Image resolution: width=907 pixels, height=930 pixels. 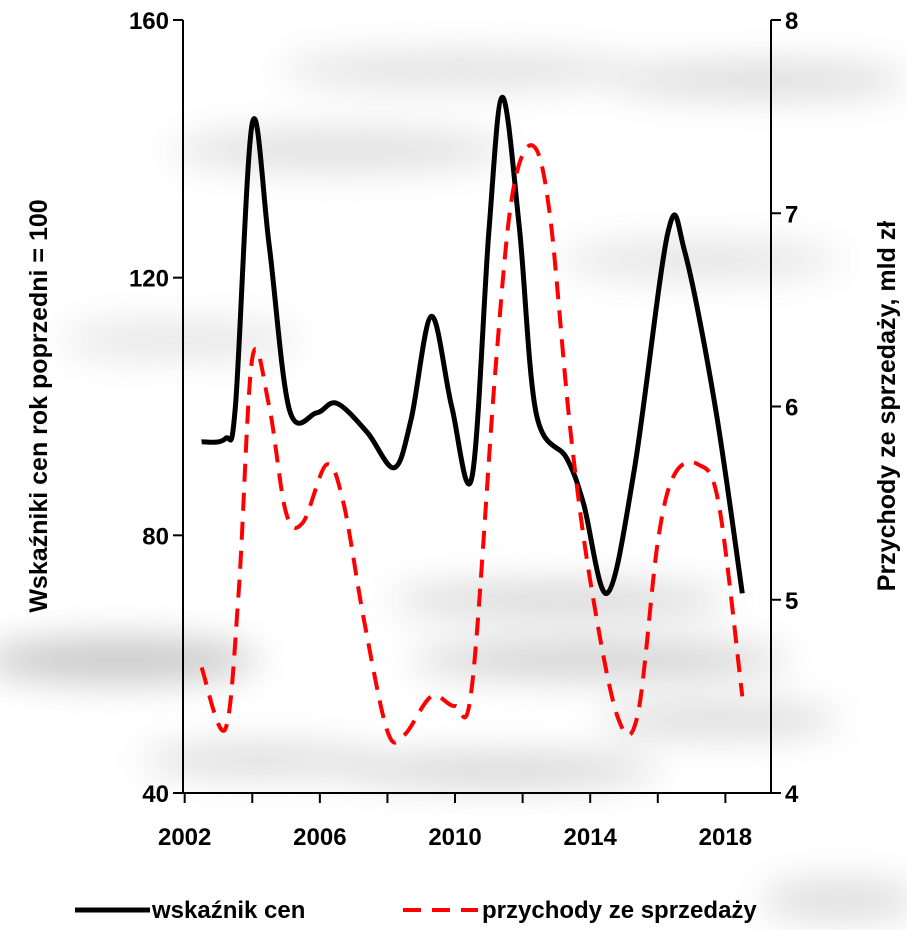 What do you see at coordinates (791, 21) in the screenshot?
I see `y-right-tick-label: 8` at bounding box center [791, 21].